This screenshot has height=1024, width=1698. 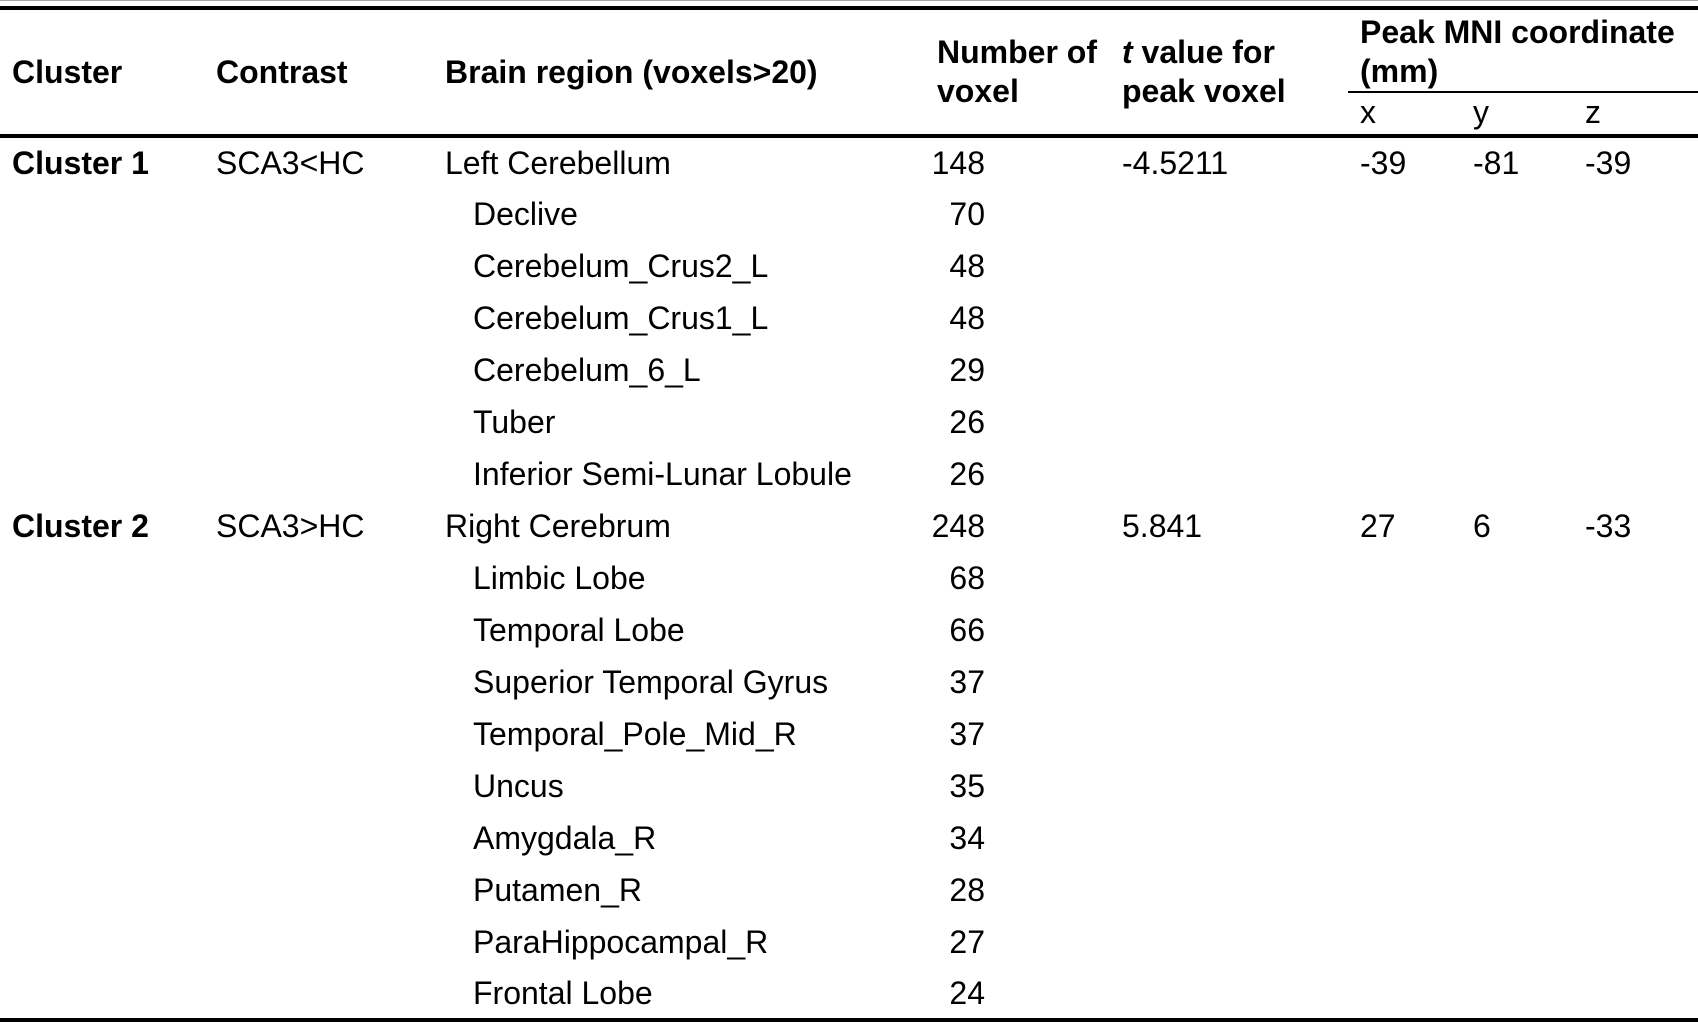 What do you see at coordinates (1517, 115) in the screenshot?
I see `header-coord-y: y` at bounding box center [1517, 115].